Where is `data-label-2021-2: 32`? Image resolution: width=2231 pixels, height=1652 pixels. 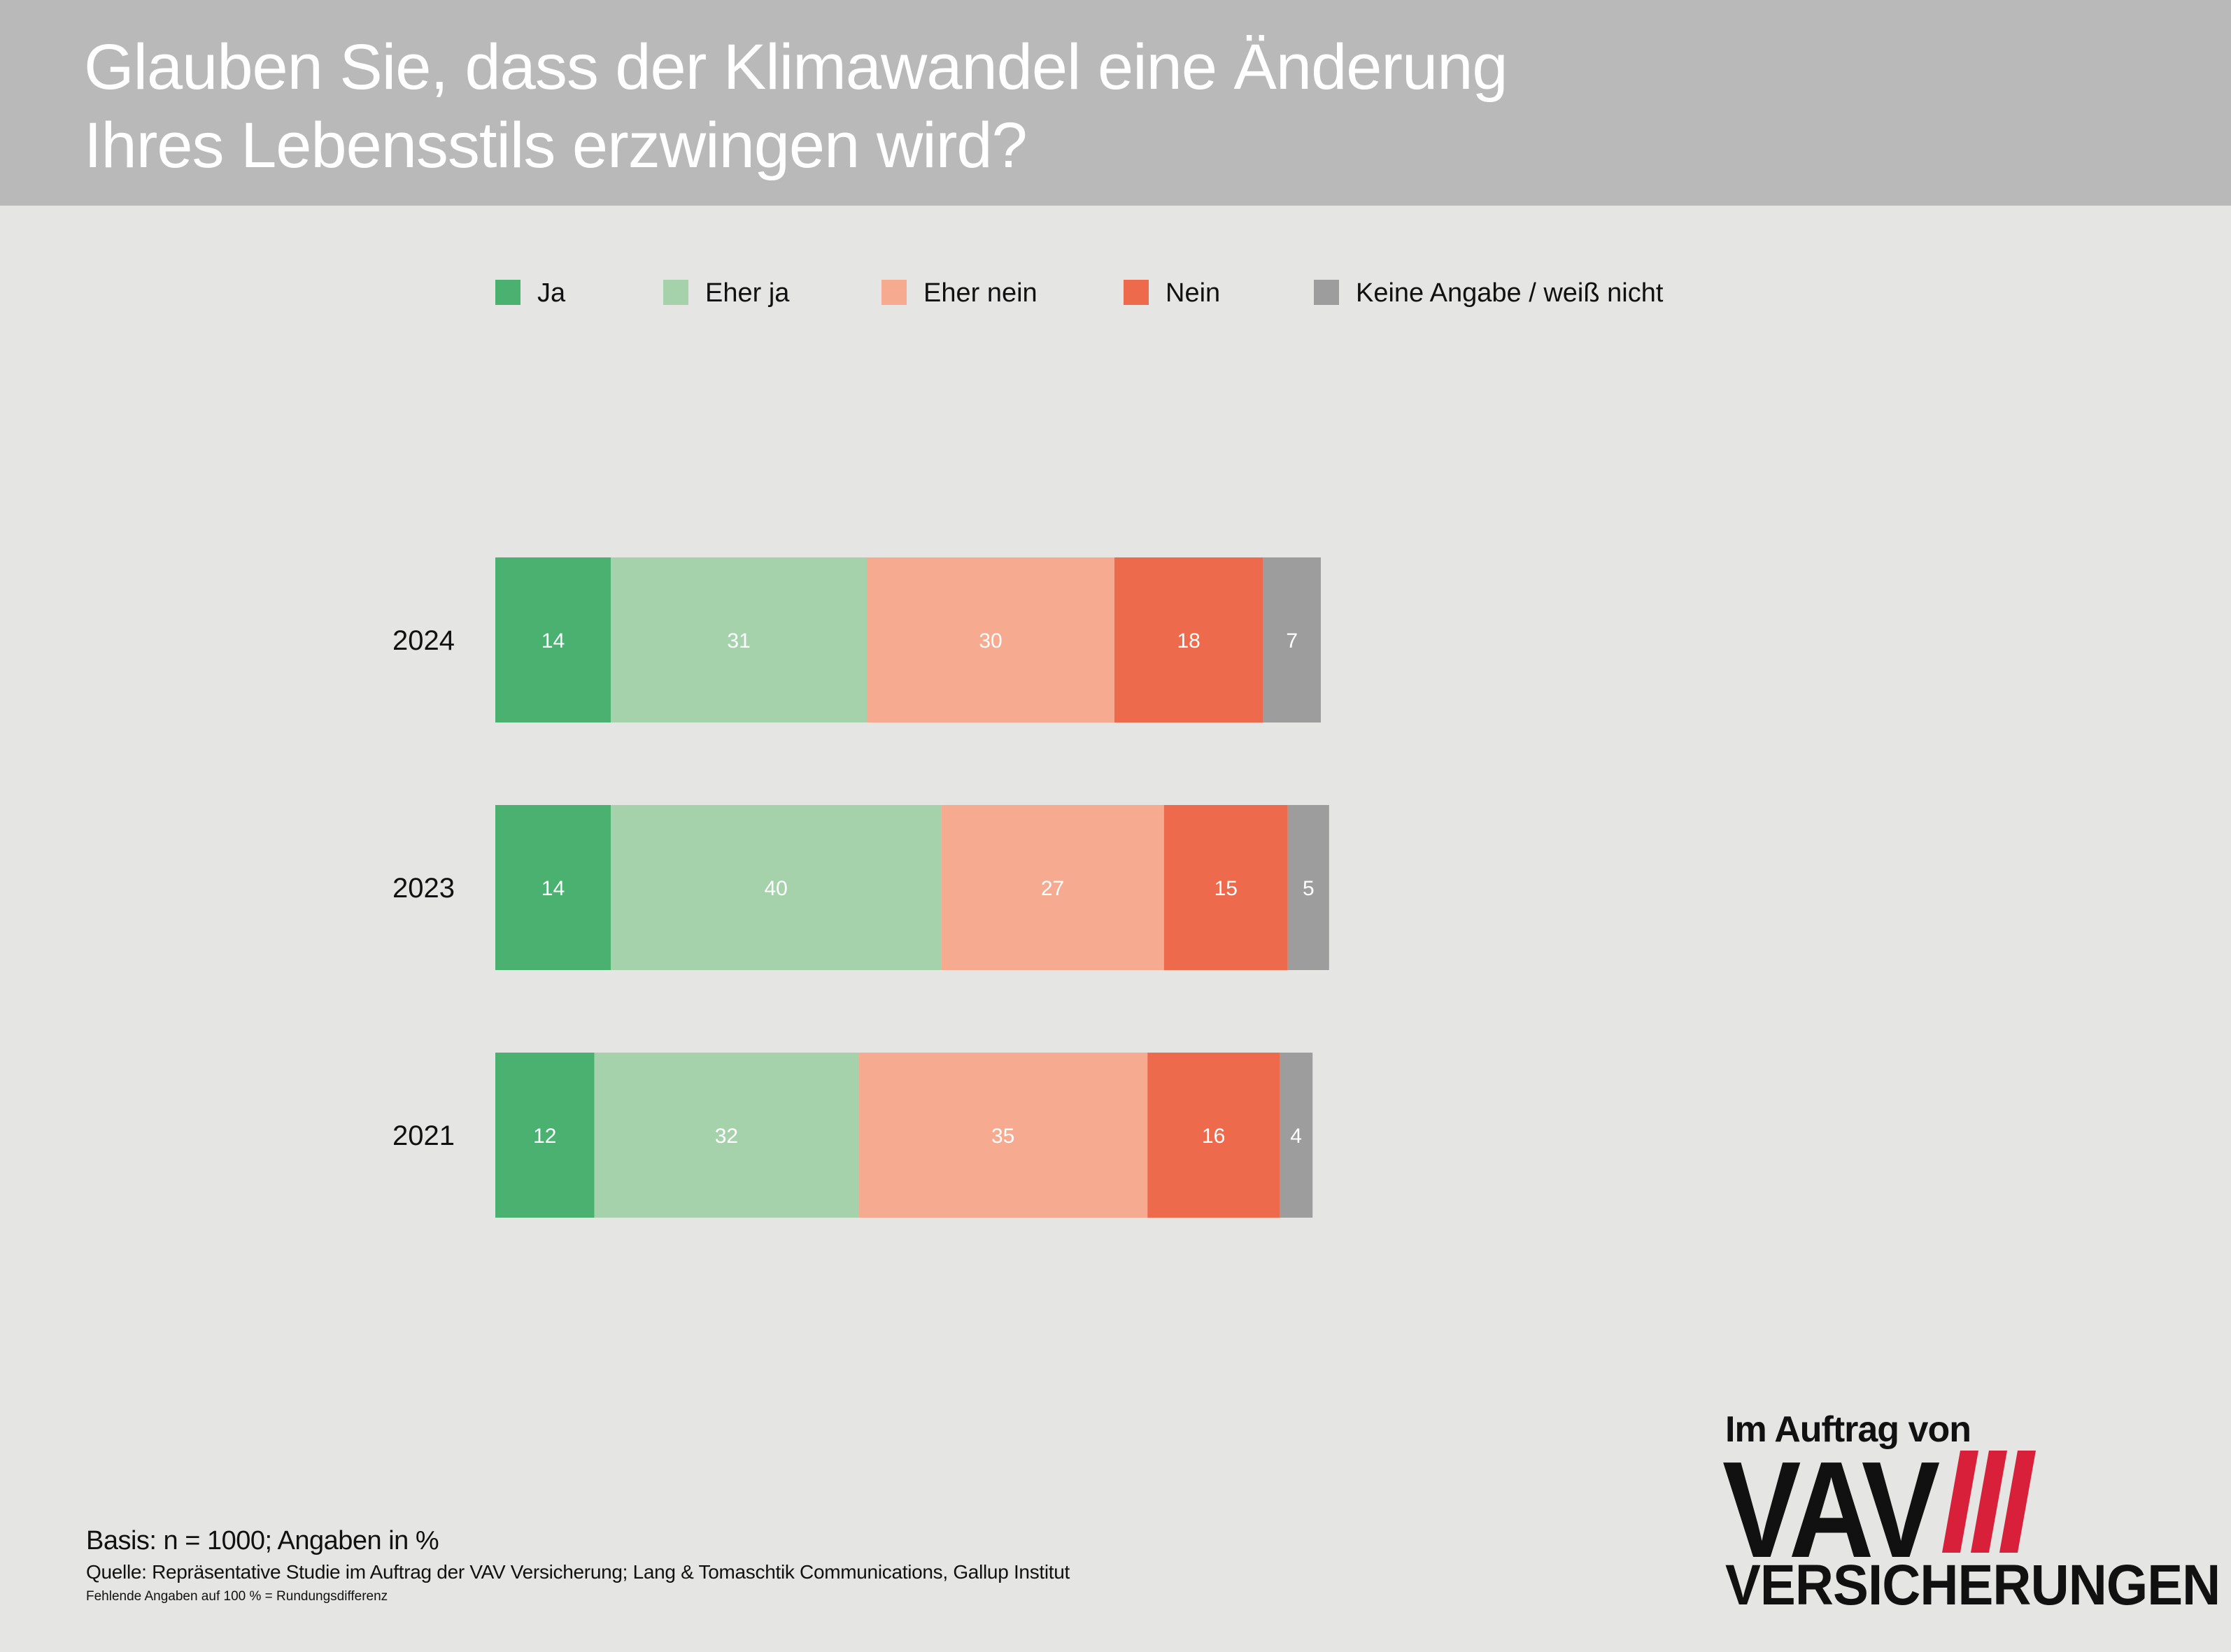
data-label-2021-2: 32 is located at coordinates (726, 1136).